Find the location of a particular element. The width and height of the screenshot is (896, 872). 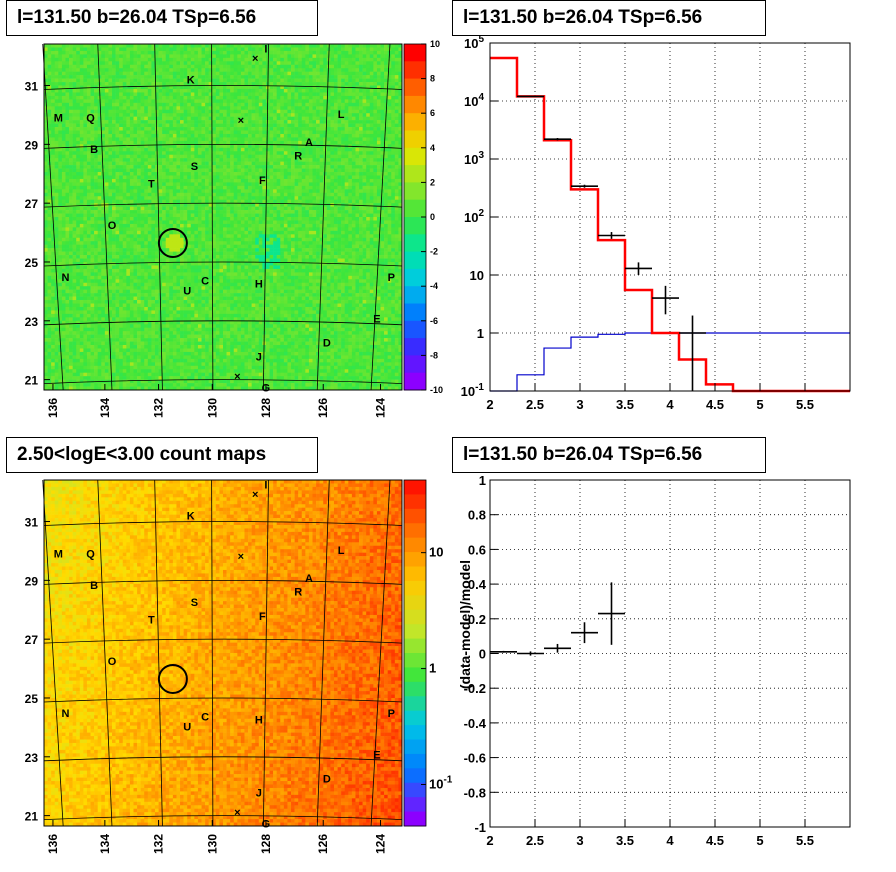

x-tick-label: 3 is located at coordinates (579, 404).